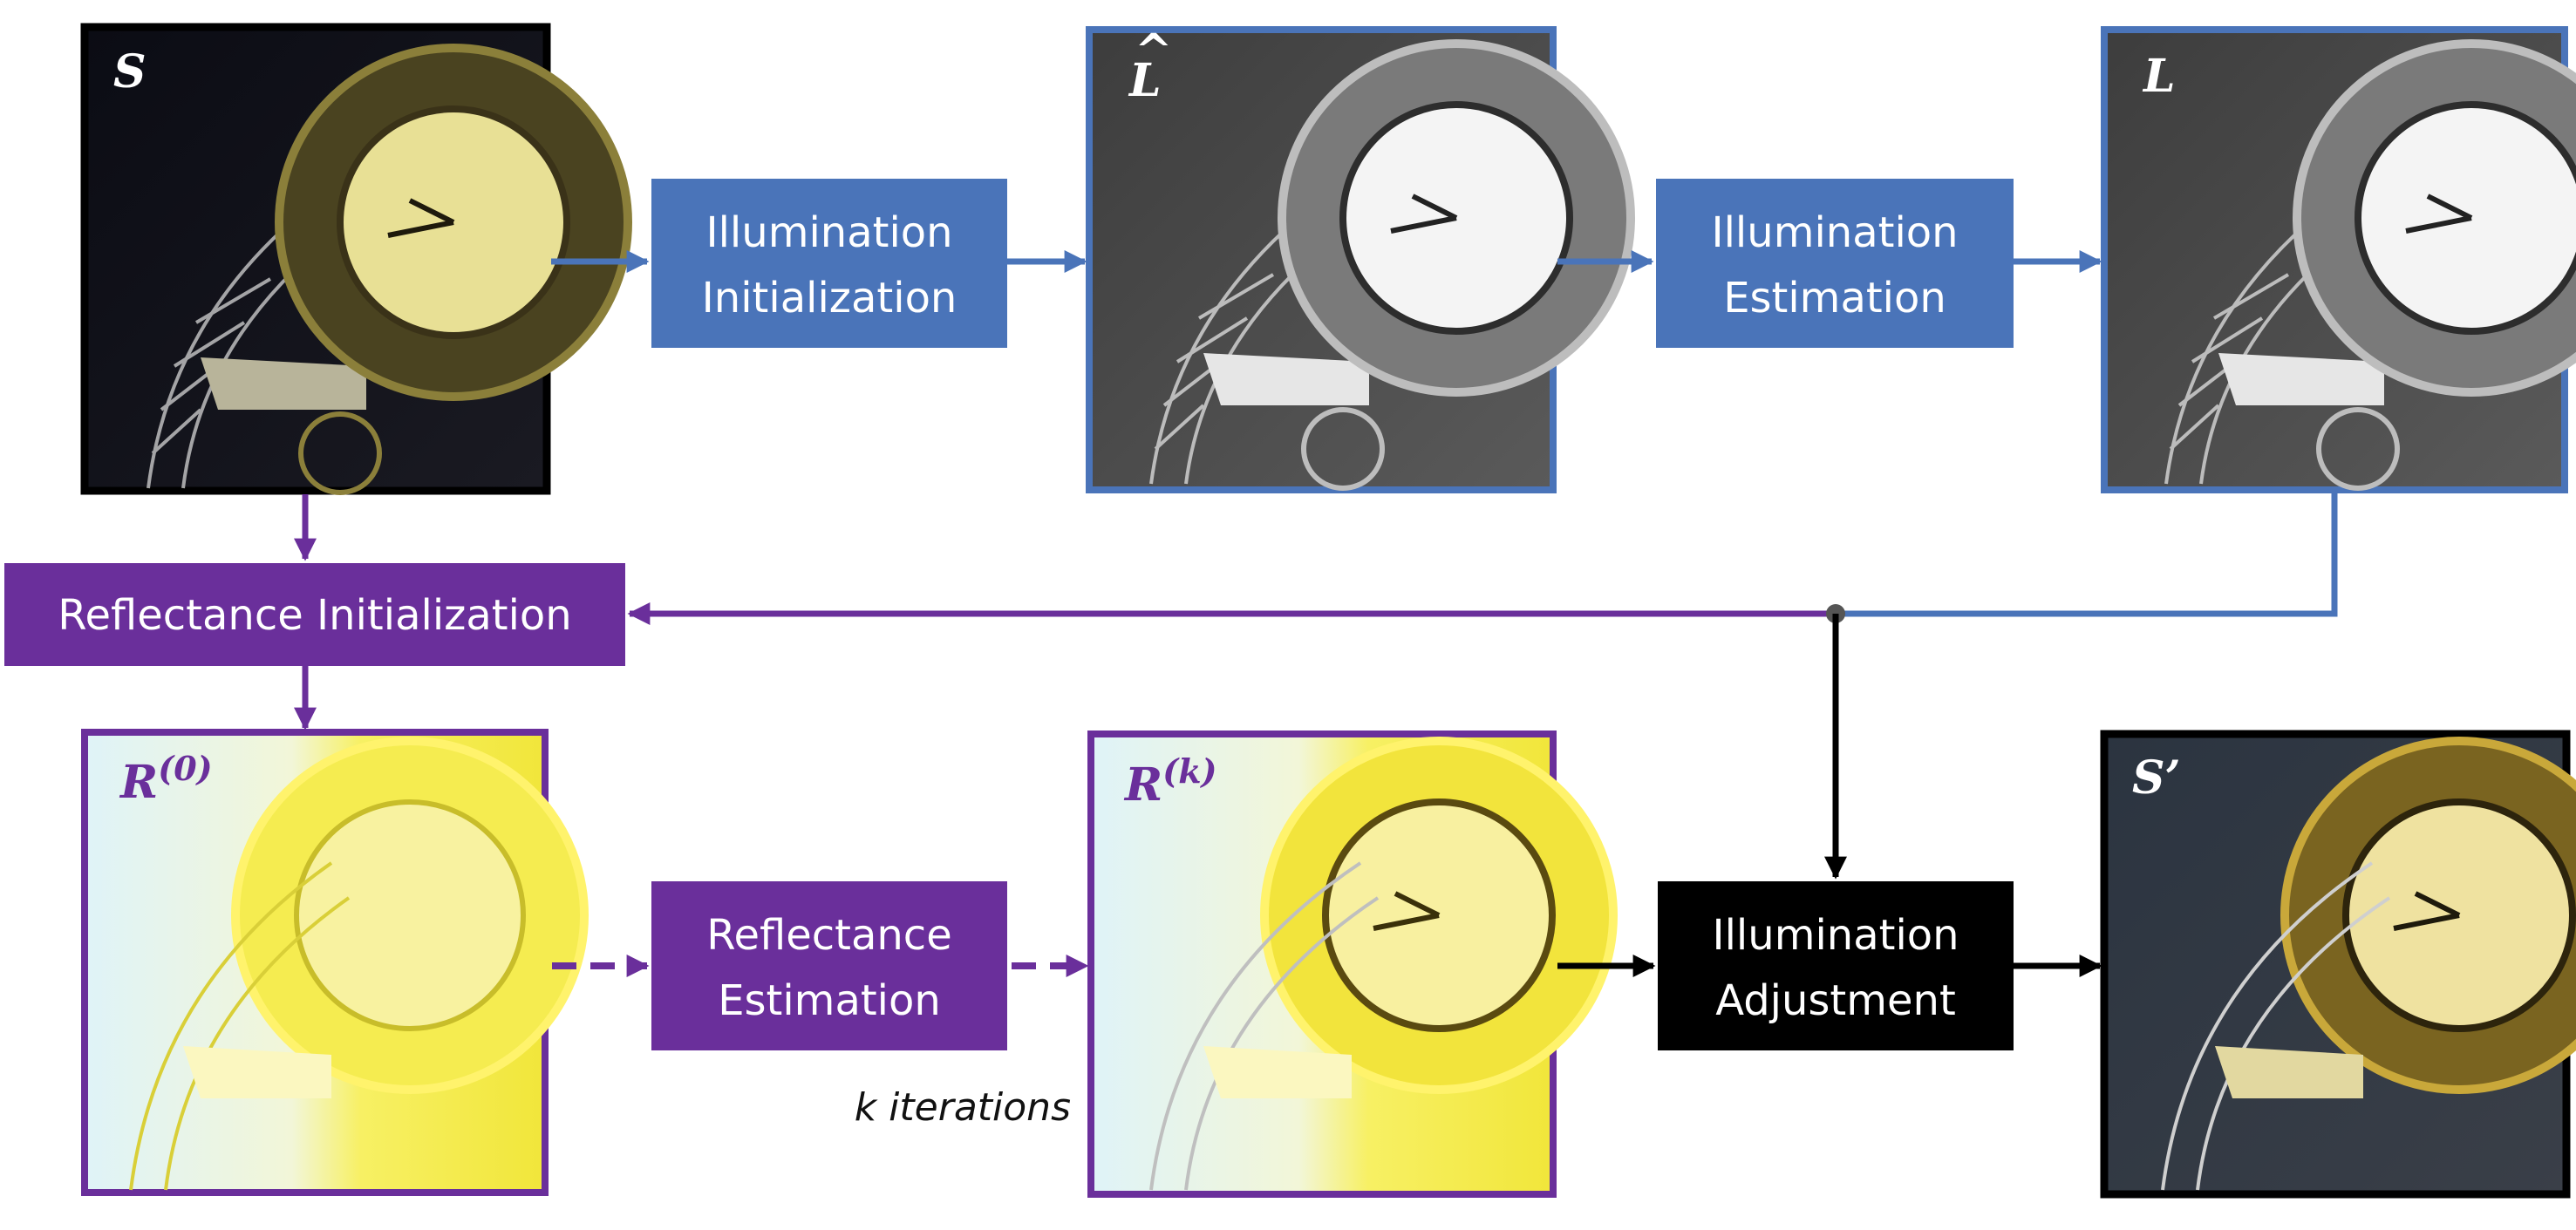 This screenshot has height=1230, width=2576. What do you see at coordinates (2157, 778) in the screenshot?
I see `label-S-prime: S’` at bounding box center [2157, 778].